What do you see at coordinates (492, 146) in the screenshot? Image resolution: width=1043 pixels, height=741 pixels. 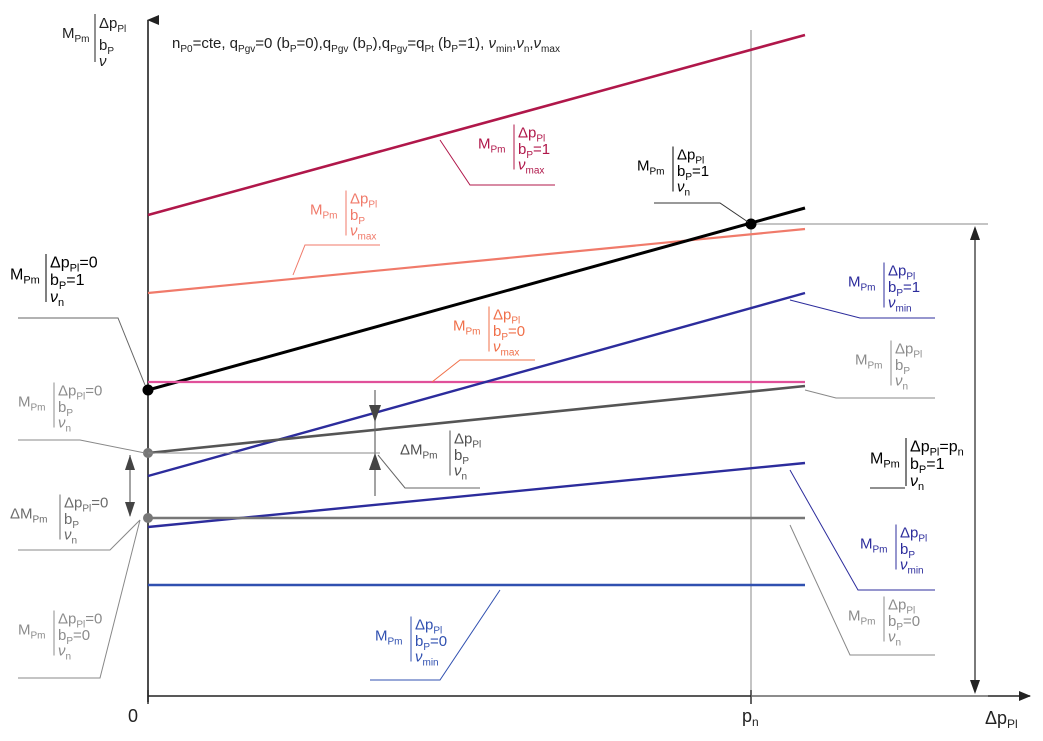 I see `label-bp1-numax-symbol: MPm` at bounding box center [492, 146].